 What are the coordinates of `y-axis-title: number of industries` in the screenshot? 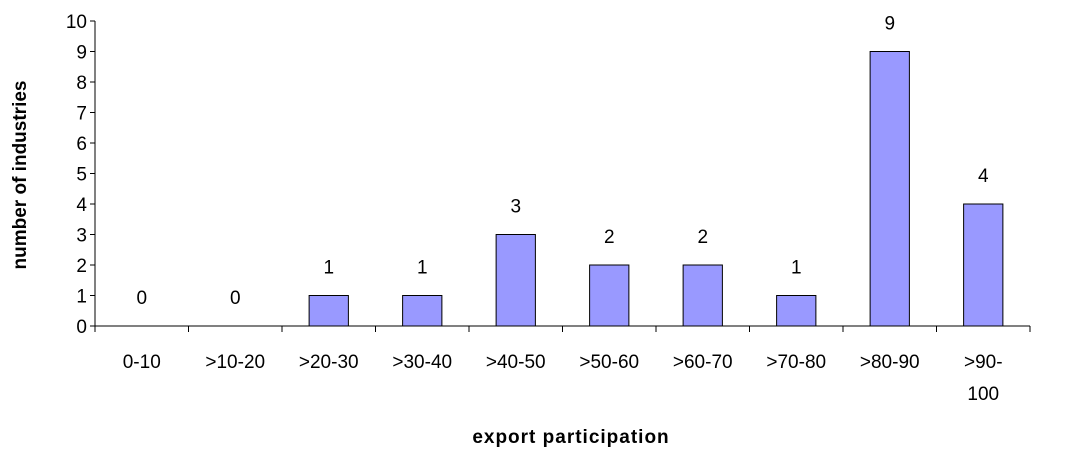 It's located at (20, 175).